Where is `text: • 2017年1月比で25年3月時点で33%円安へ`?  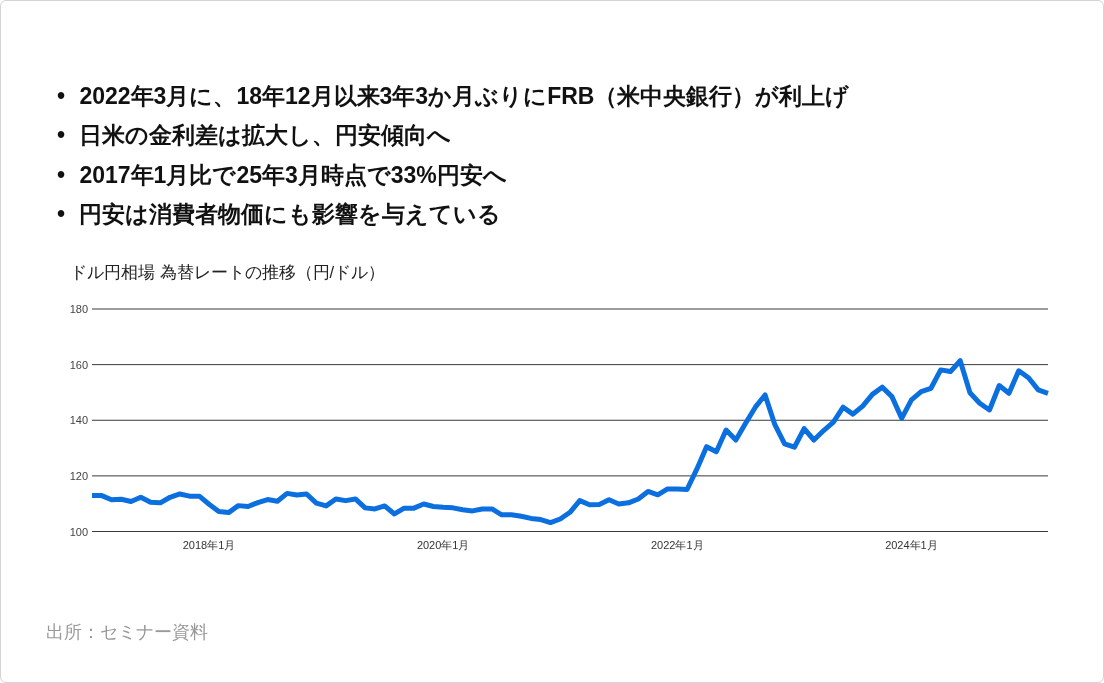
text: • 2017年1月比で25年3月時点で33%円安へ is located at coordinates (282, 175).